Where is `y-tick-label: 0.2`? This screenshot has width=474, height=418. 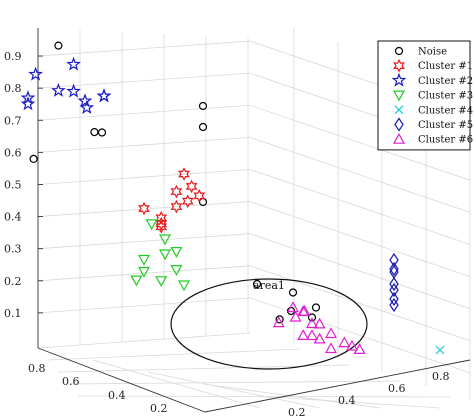
y-tick-label: 0.2 is located at coordinates (159, 408).